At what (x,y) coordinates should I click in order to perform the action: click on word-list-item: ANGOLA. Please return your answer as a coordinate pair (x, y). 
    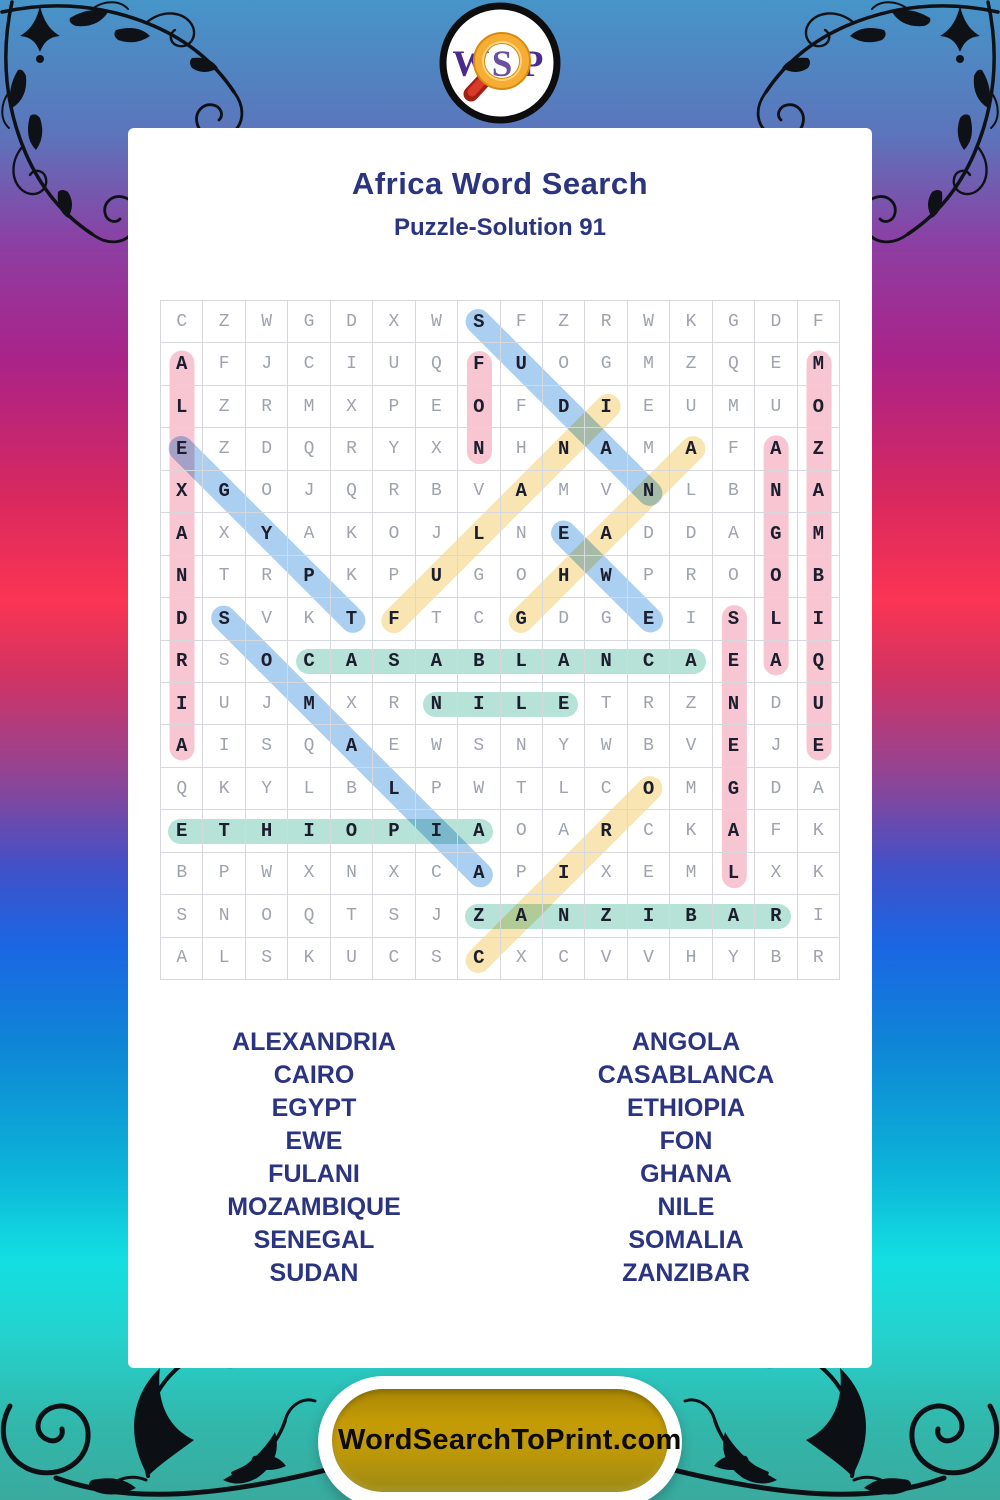
    Looking at the image, I should click on (686, 1042).